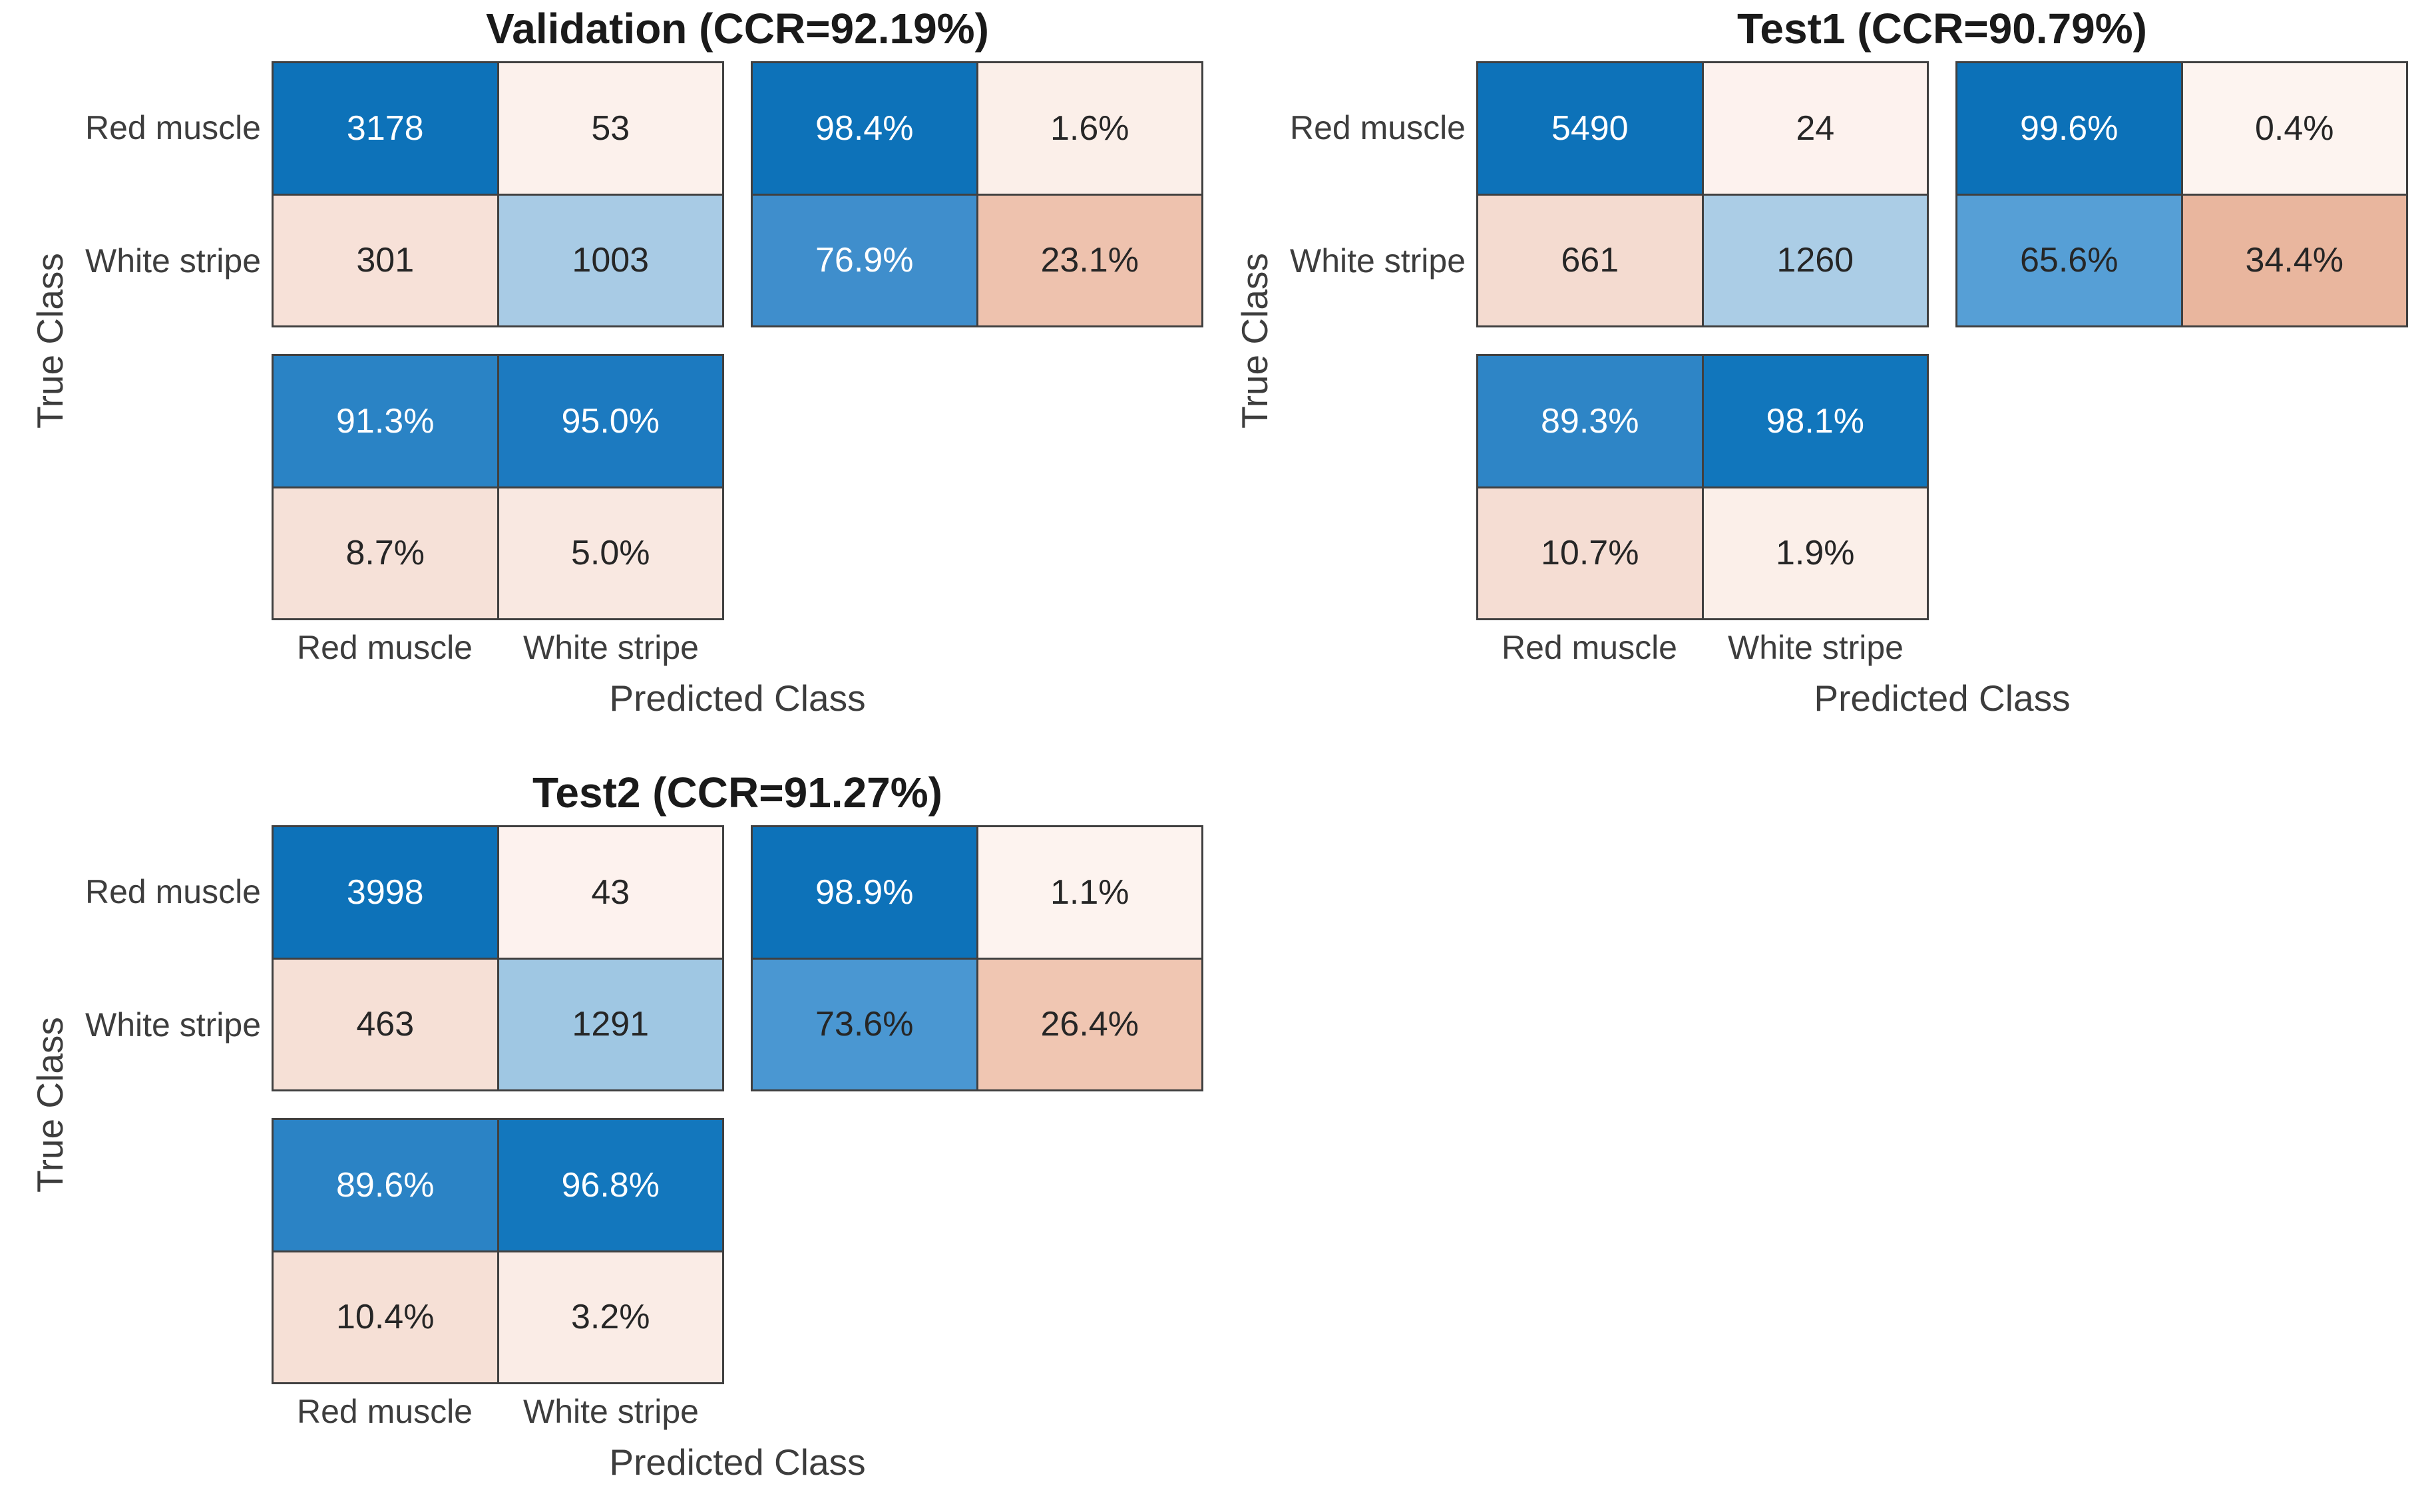 This screenshot has width=2428, height=1512. Describe the element at coordinates (1703, 487) in the screenshot. I see `column-summary: 89.3% 98.1% 10.7% 1.9%` at that location.